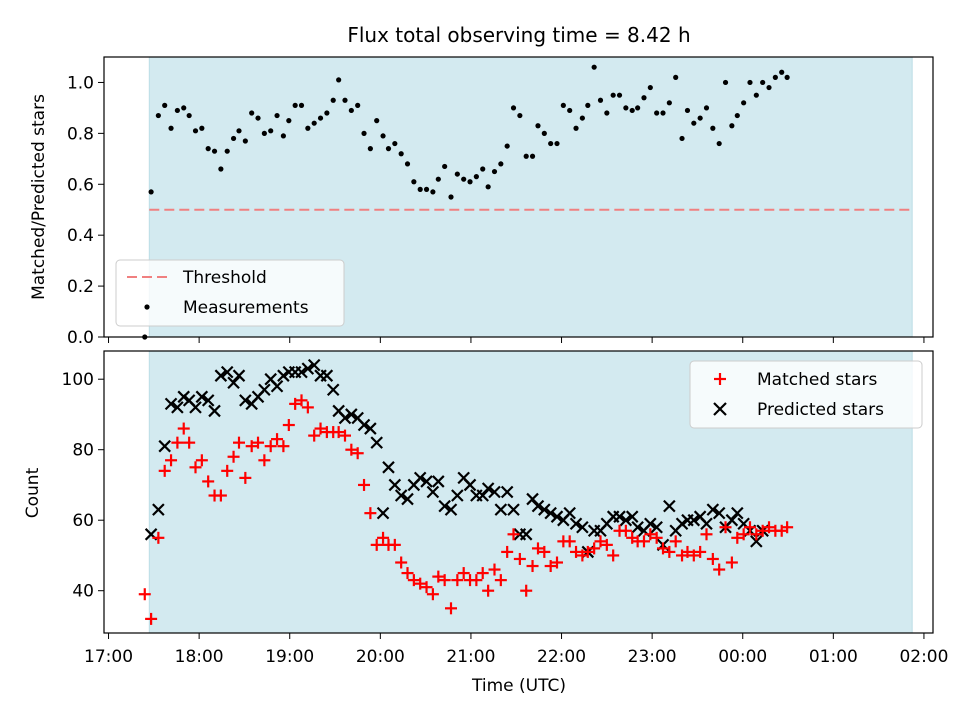 The height and width of the screenshot is (720, 960). I want to click on x-tick-label: 20:00, so click(380, 657).